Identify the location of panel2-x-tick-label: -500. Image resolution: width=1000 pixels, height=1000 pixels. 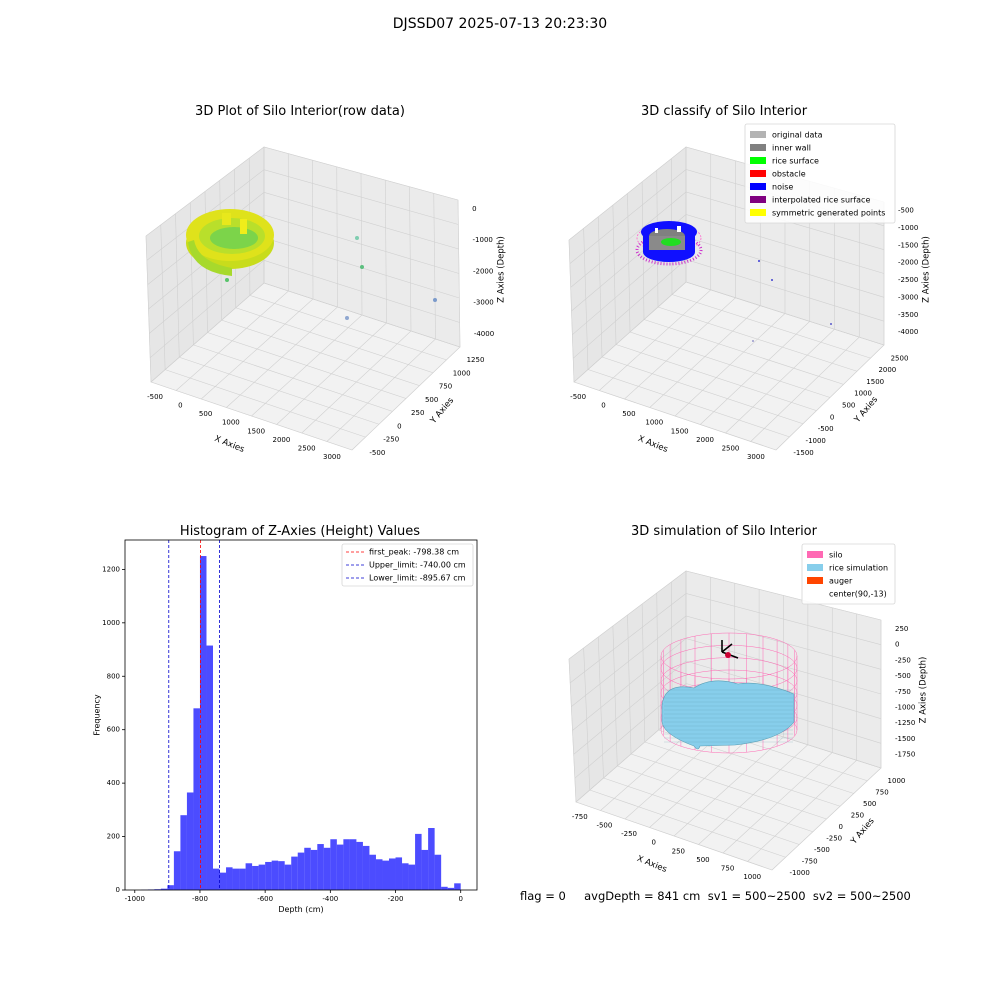
(578, 397).